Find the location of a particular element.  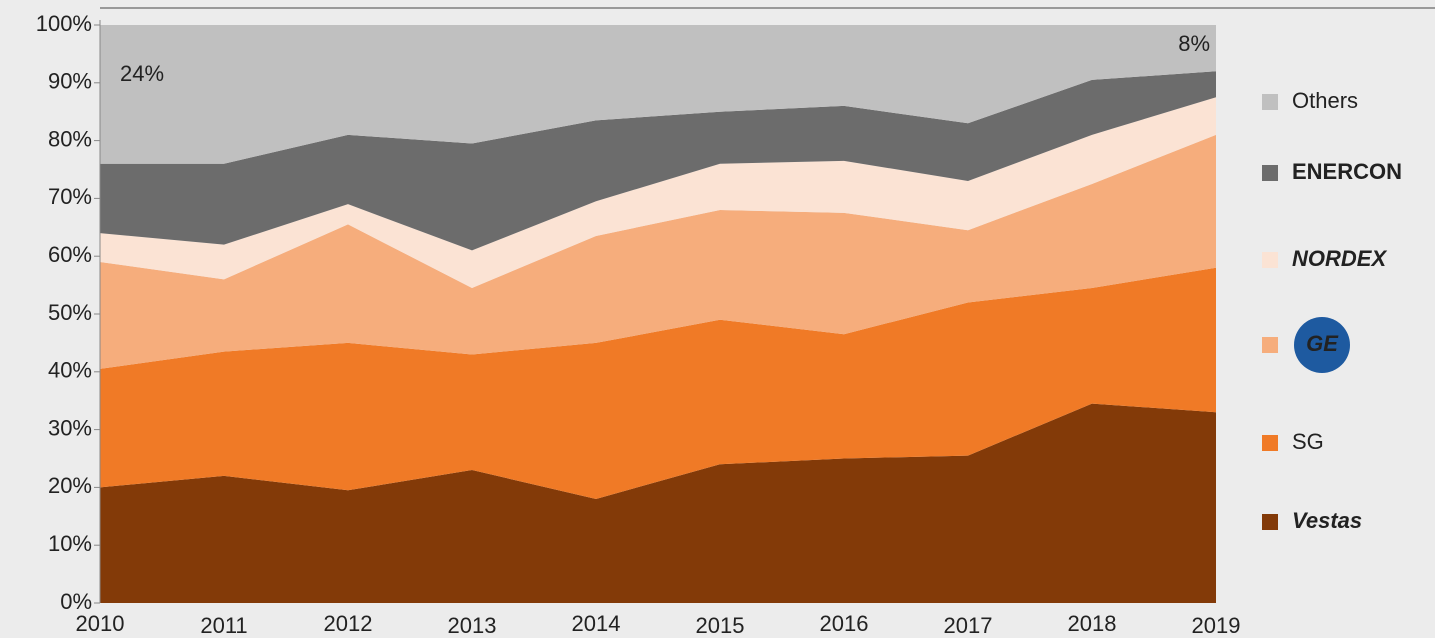

y-tick-label: 60% is located at coordinates (70, 254).